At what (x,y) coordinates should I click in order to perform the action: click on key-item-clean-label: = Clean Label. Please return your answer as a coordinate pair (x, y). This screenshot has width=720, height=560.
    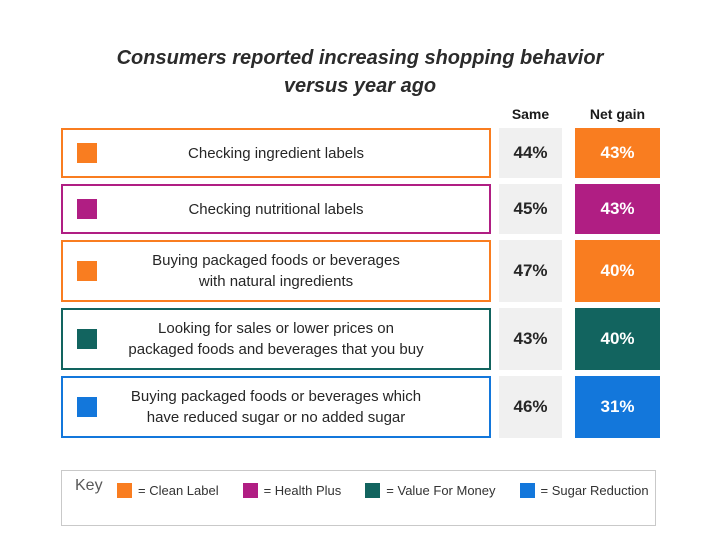
    Looking at the image, I should click on (168, 490).